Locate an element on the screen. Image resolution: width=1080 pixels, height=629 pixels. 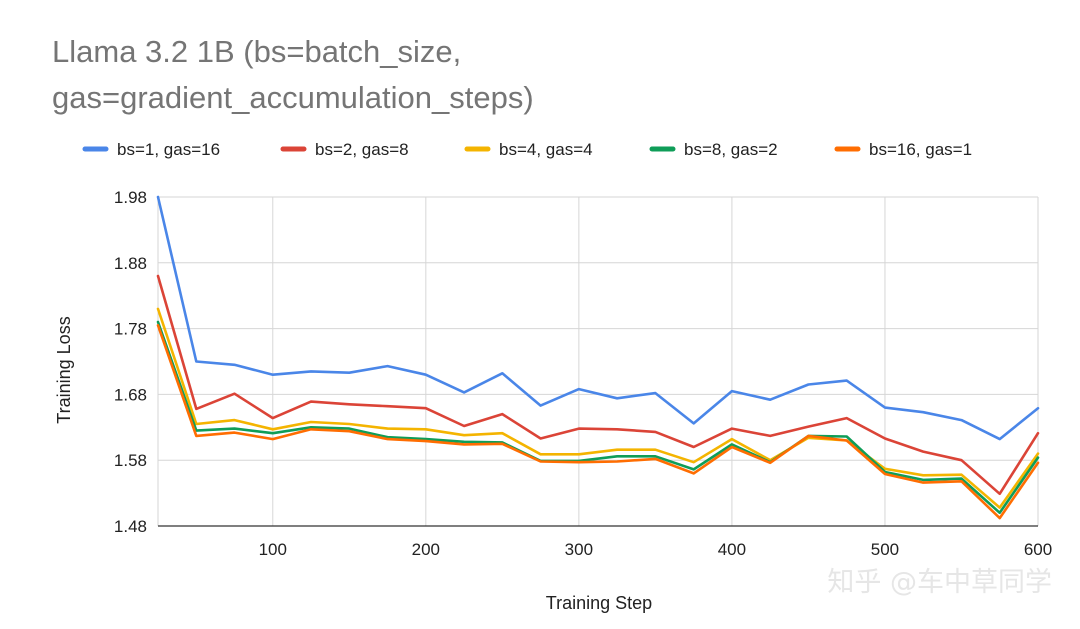
x-tick-label: 500 is located at coordinates (885, 549).